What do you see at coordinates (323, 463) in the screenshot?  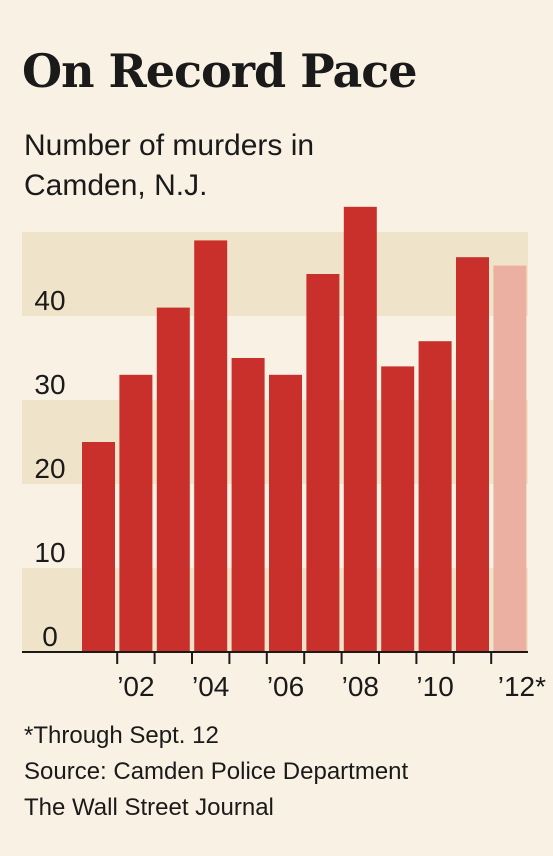 I see `bar-2007` at bounding box center [323, 463].